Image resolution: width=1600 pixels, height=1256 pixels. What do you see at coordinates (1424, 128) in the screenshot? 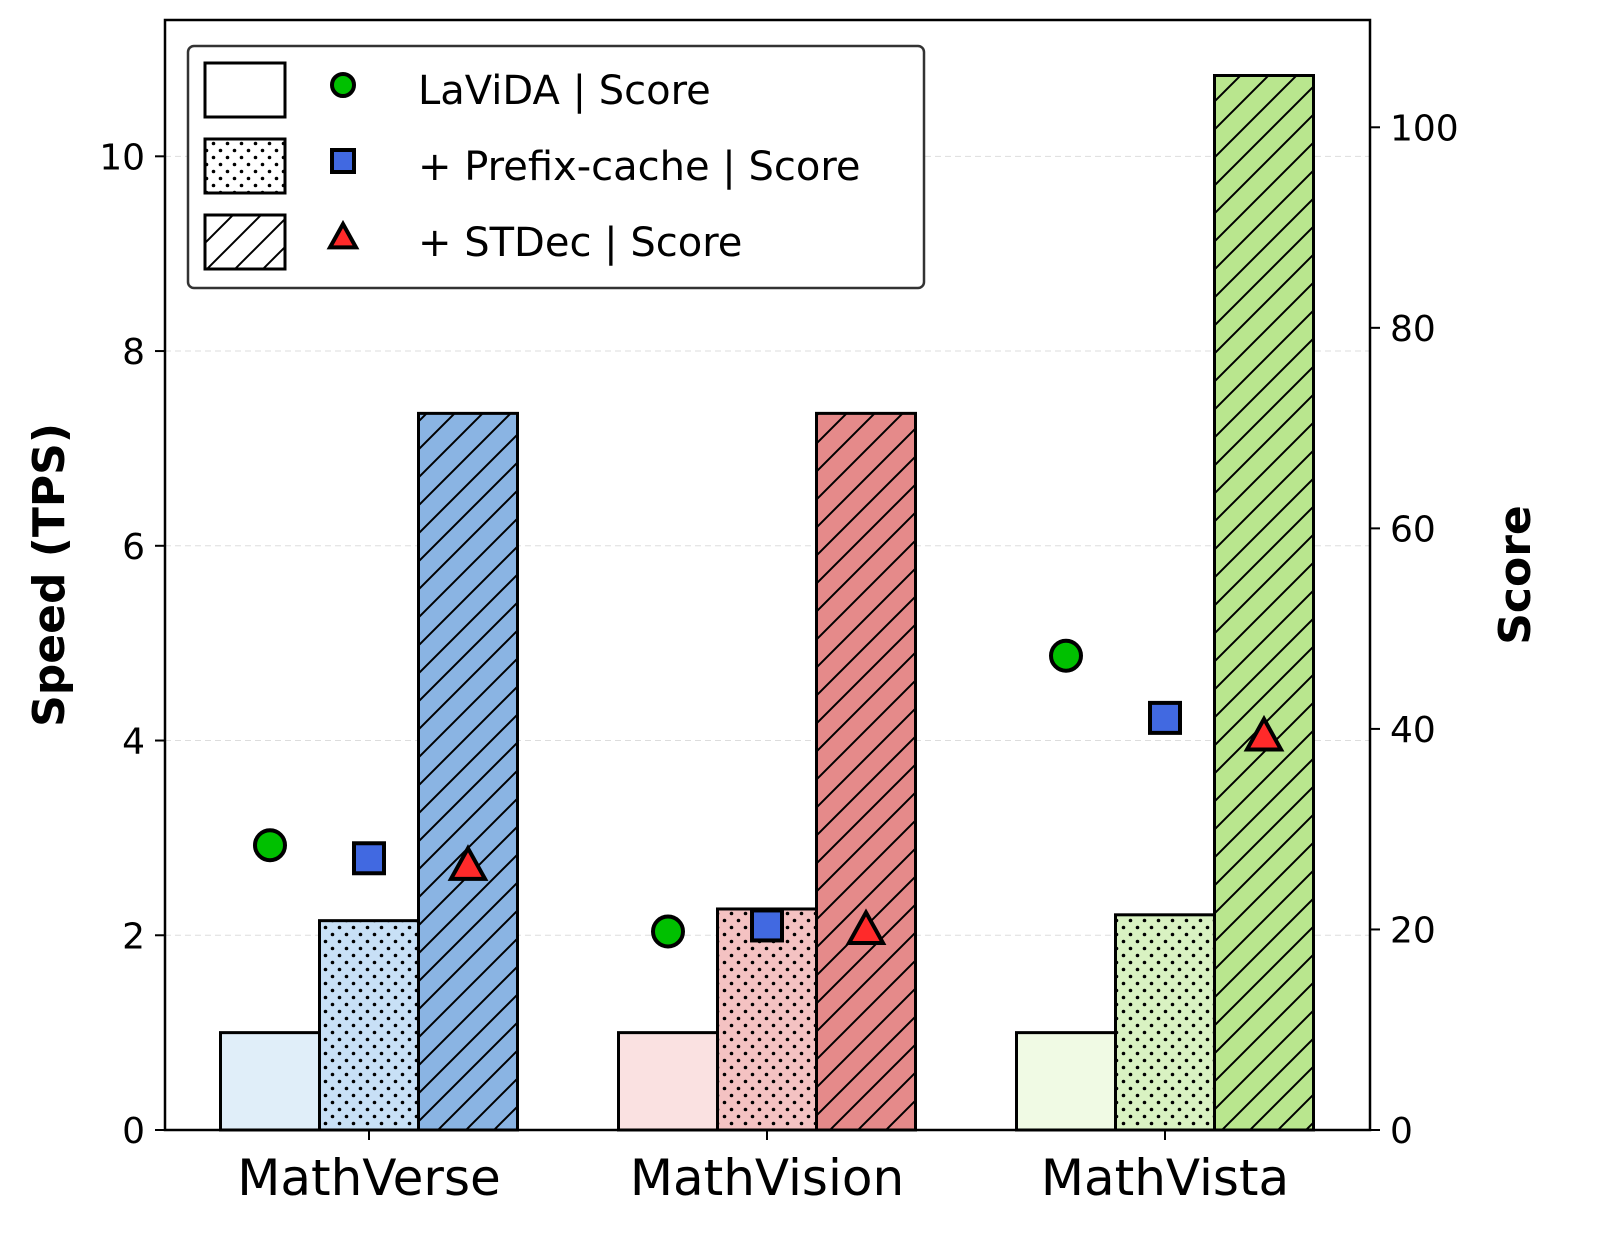
I see `y2-tick-label: 100` at bounding box center [1424, 128].